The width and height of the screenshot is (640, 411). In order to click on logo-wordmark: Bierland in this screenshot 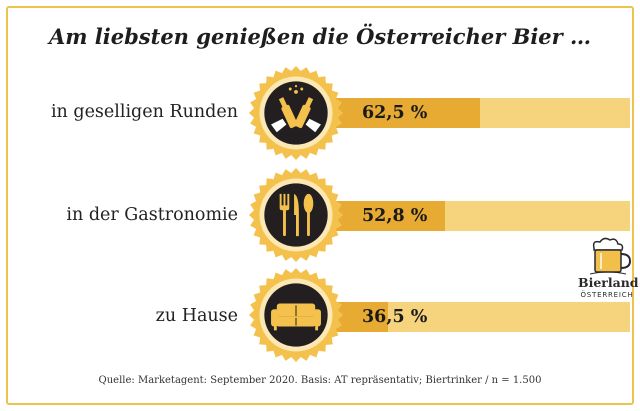, I will do `click(608, 282)`.